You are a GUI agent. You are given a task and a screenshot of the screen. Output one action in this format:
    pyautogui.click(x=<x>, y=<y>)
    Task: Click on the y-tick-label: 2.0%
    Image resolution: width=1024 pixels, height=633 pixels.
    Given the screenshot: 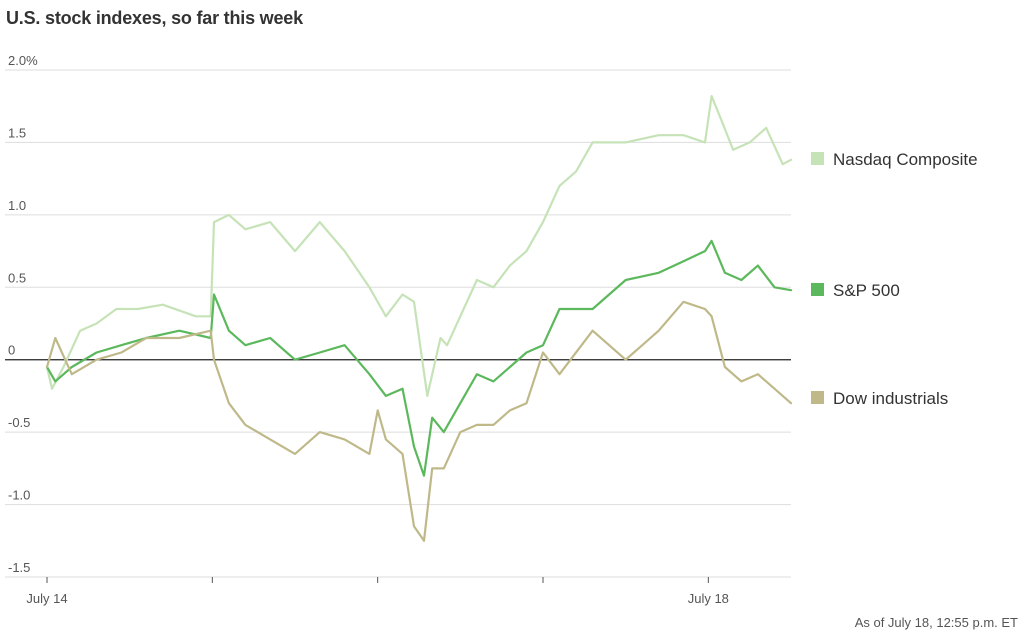 What is the action you would take?
    pyautogui.click(x=23, y=60)
    